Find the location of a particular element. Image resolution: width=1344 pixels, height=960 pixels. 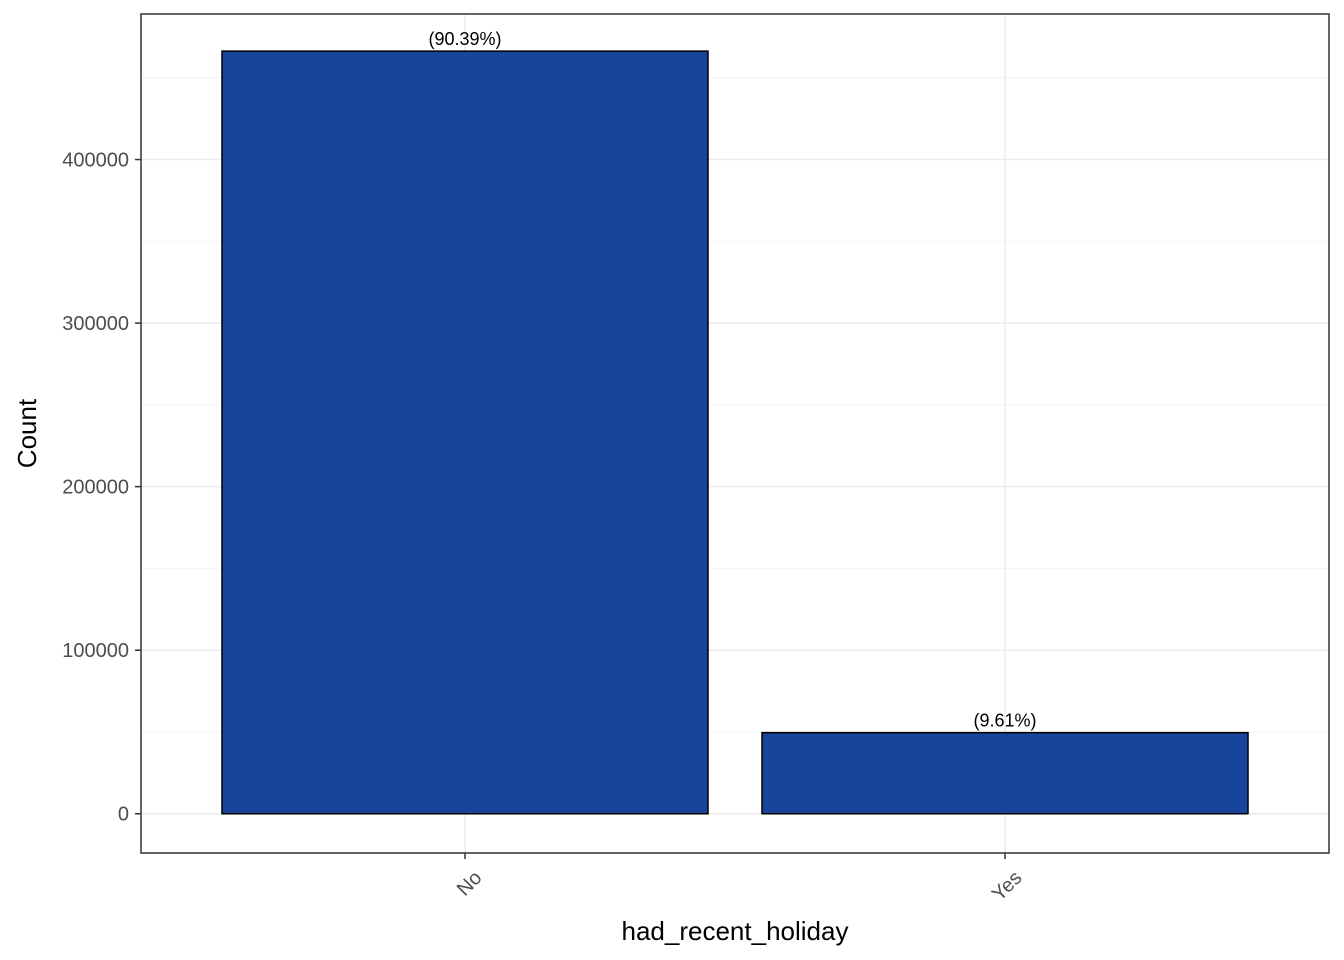

x-axis-title: had_recent_holiday is located at coordinates (735, 931).